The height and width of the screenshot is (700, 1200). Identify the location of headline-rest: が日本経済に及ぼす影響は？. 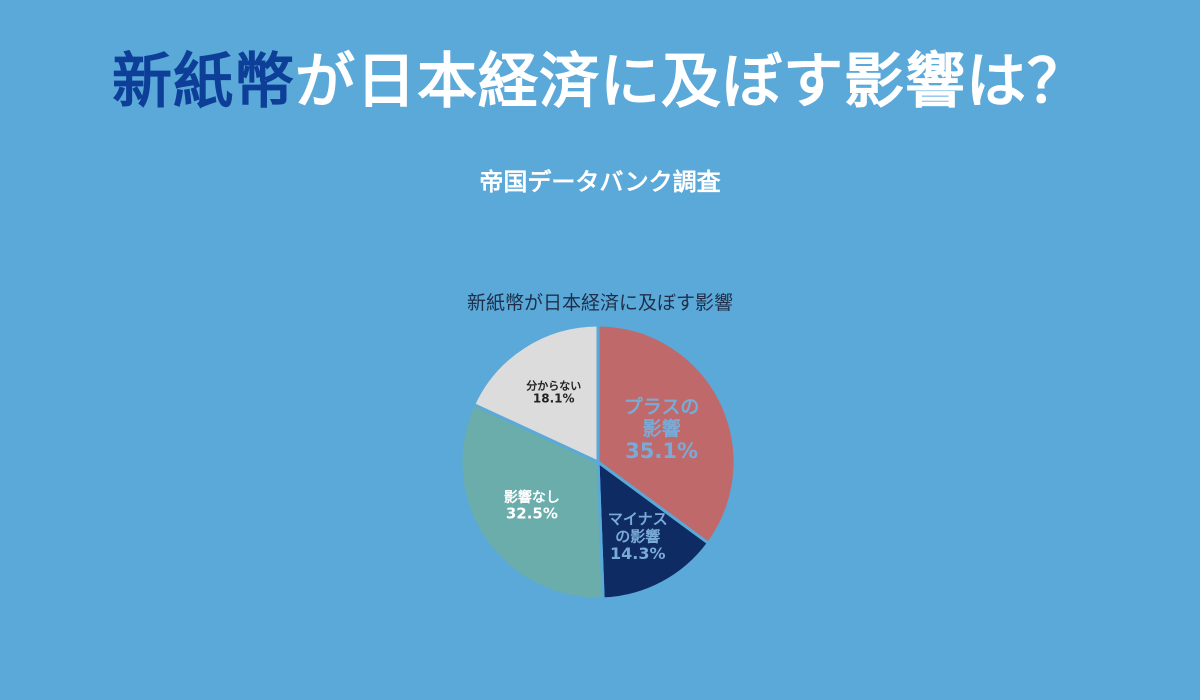
(691, 82).